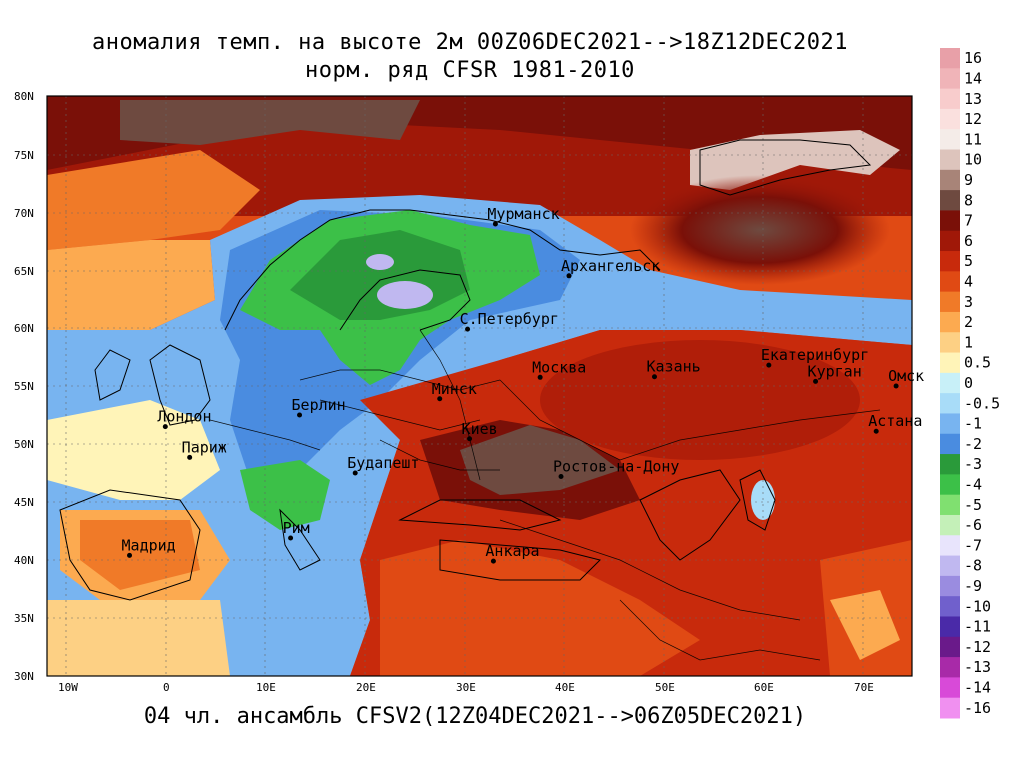  I want to click on city-marker: С.Петербург, so click(509, 321).